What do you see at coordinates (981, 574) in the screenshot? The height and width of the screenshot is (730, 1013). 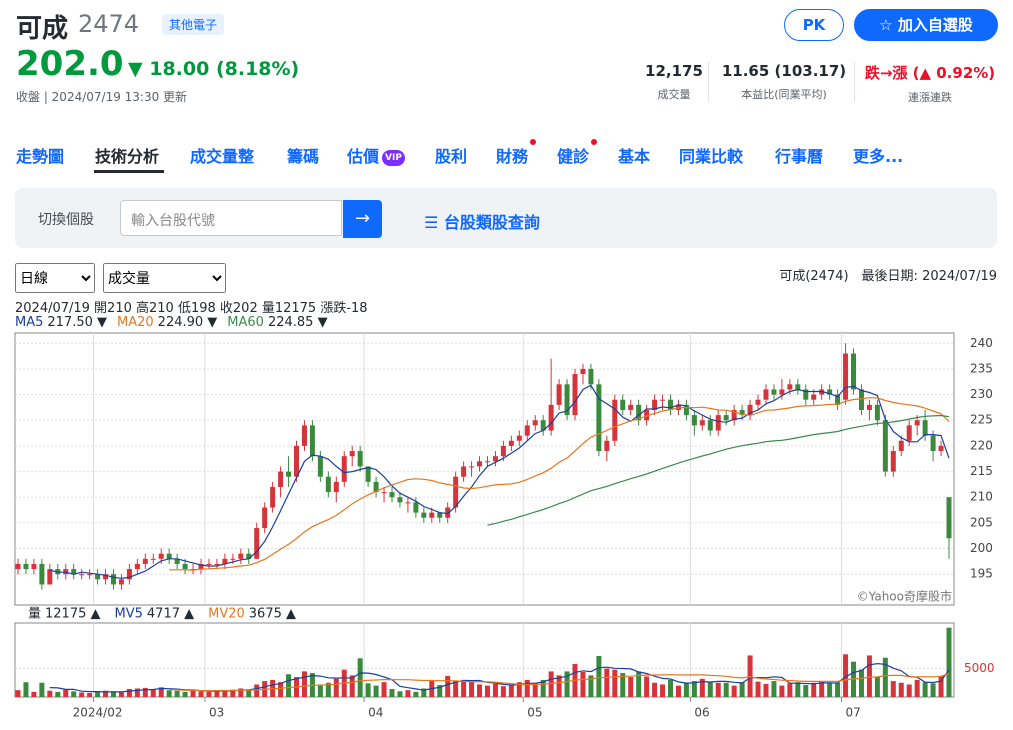 I see `y-tick-label: 195` at bounding box center [981, 574].